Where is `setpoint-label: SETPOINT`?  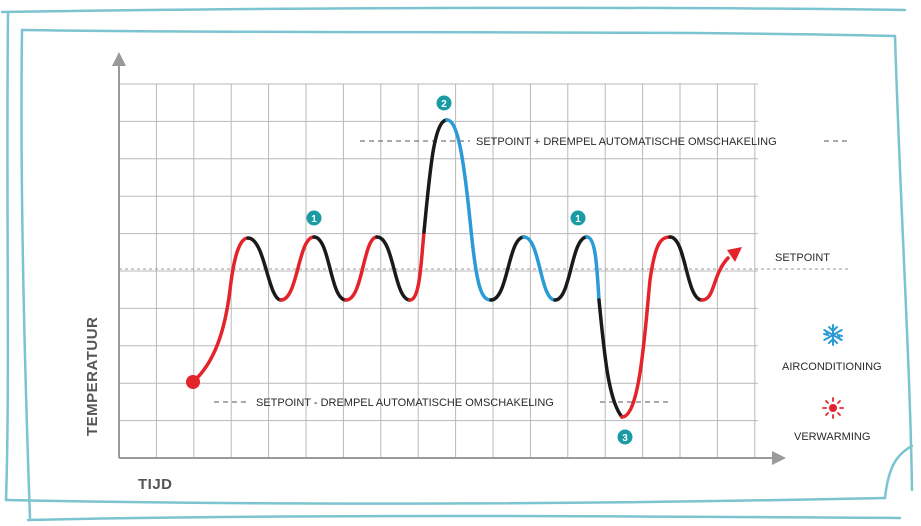
setpoint-label: SETPOINT is located at coordinates (802, 258).